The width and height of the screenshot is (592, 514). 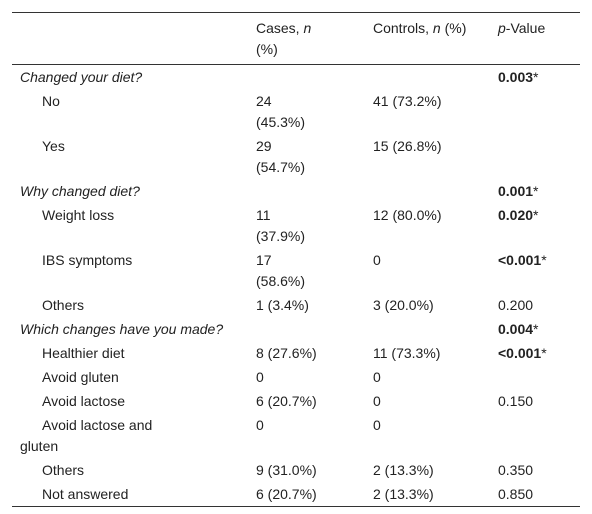 I want to click on cases-cell: 24 (45.3%), so click(x=306, y=111).